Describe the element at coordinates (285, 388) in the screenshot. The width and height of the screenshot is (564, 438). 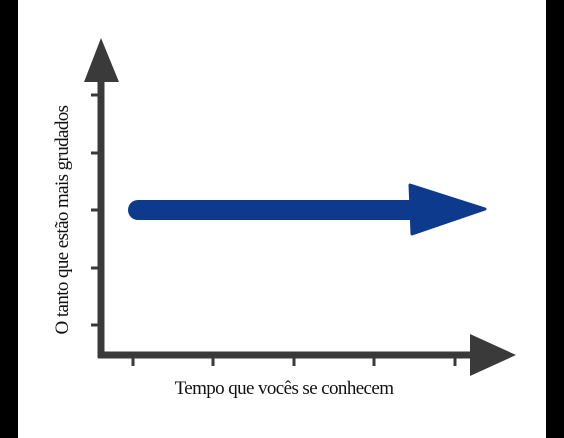
I see `x-axis-label: Tempo que vocês se conhecem` at that location.